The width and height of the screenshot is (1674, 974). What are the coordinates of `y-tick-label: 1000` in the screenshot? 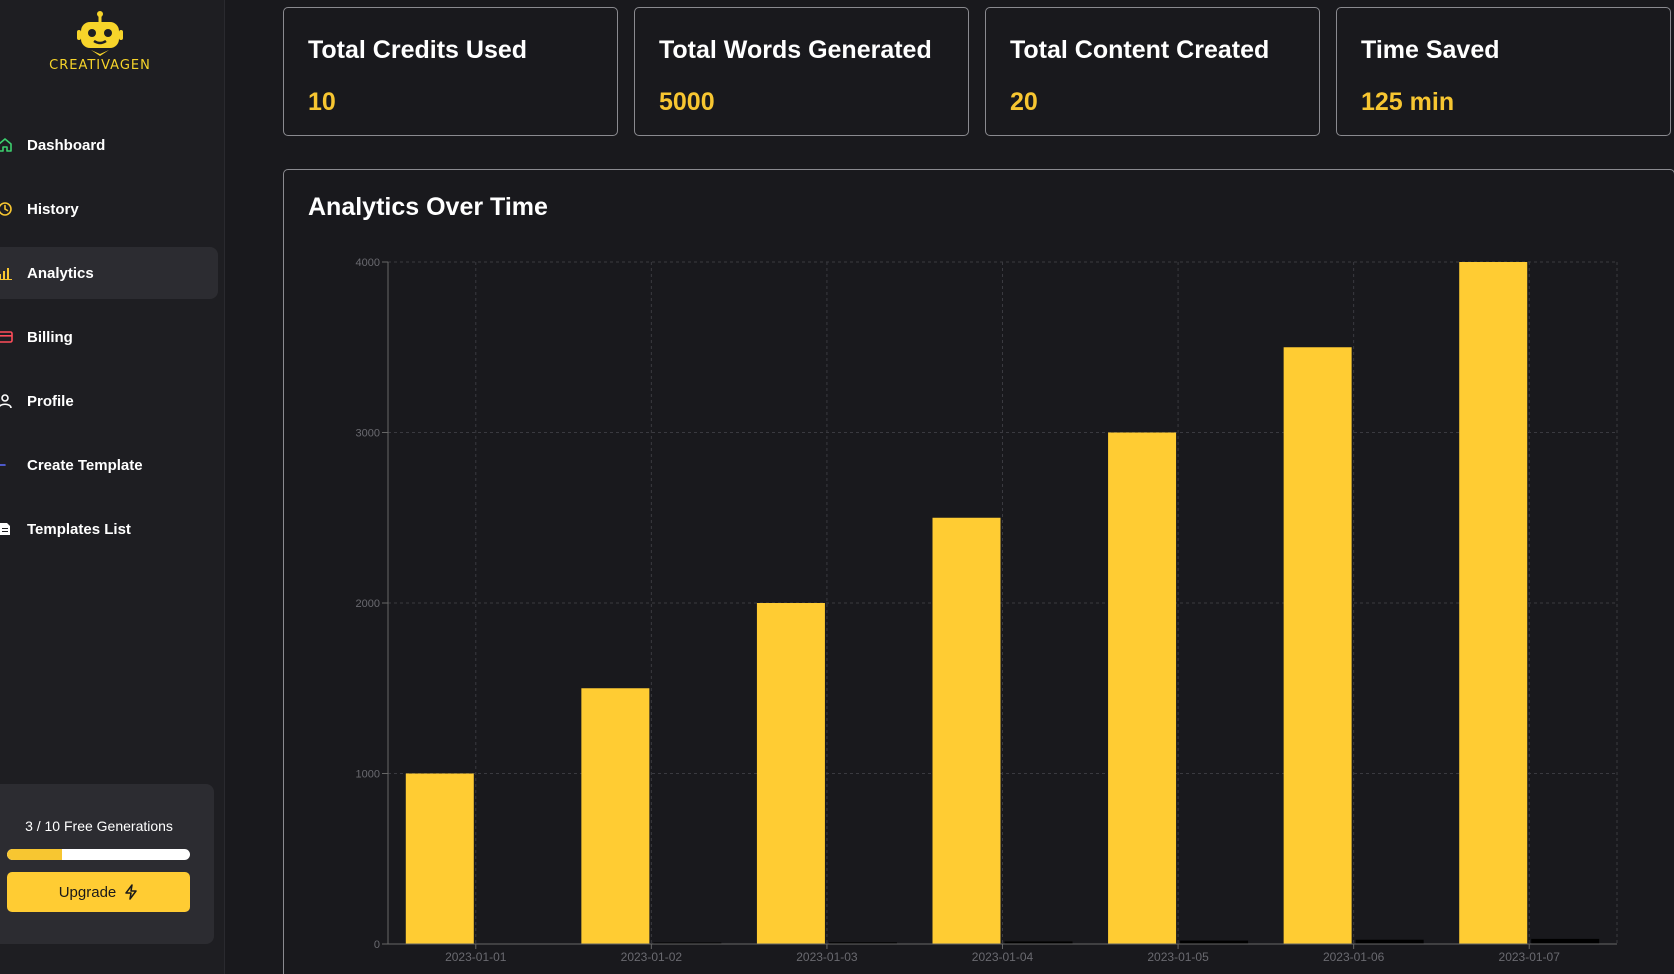 It's located at (368, 775).